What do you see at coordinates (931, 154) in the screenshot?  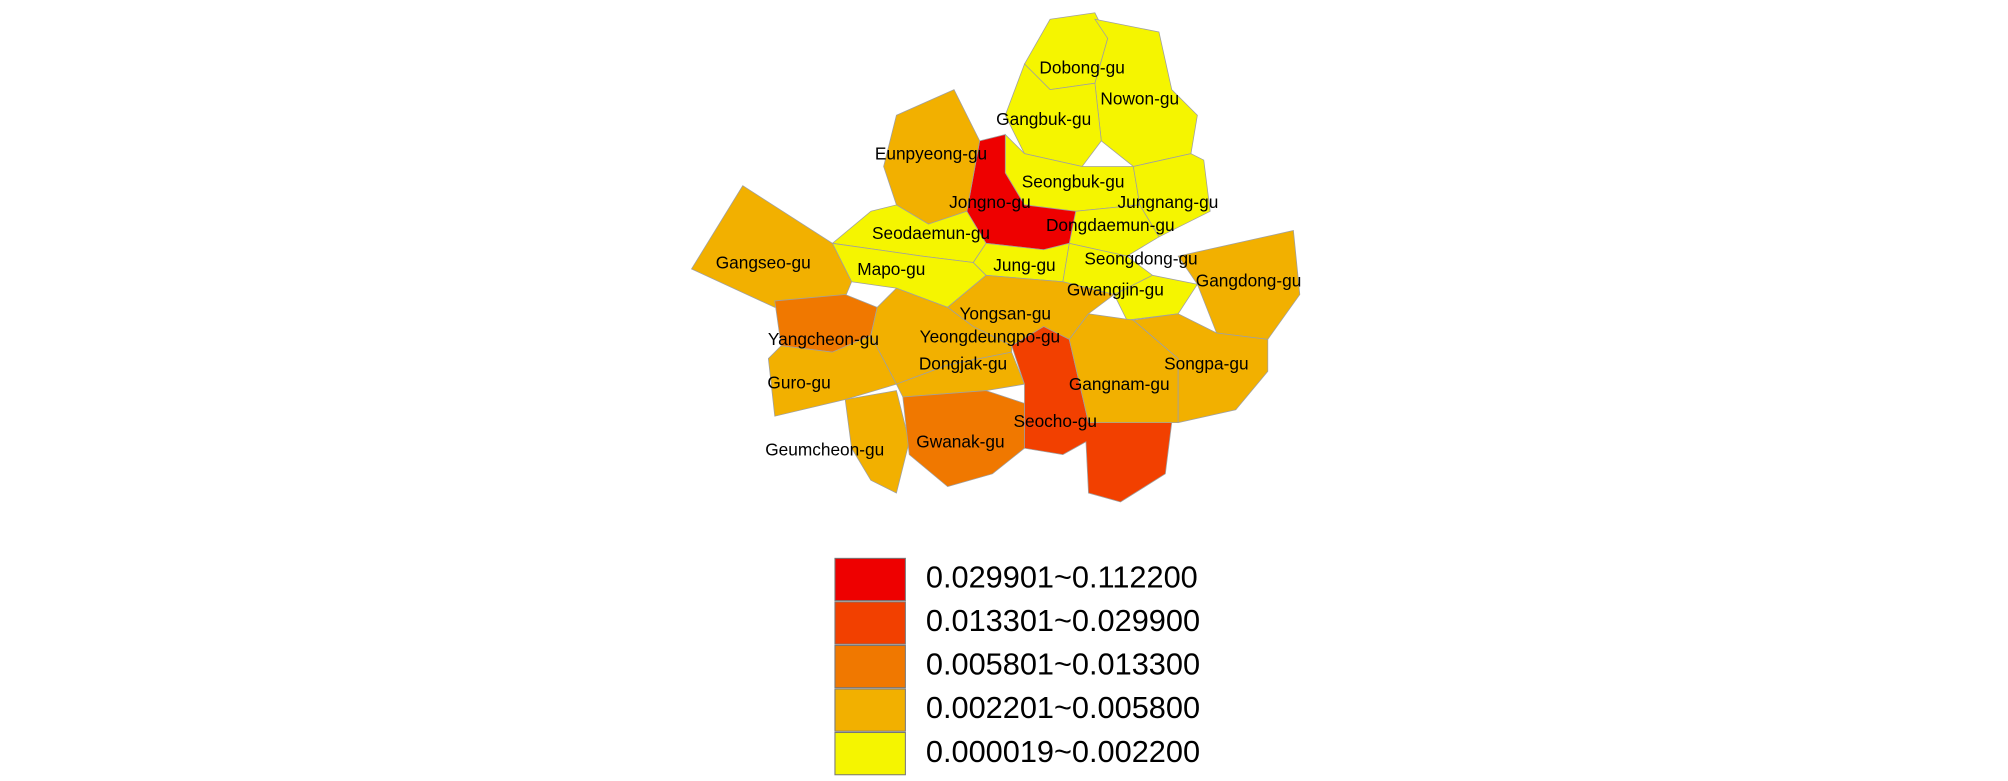 I see `district-label: Eunpyeong-gu` at bounding box center [931, 154].